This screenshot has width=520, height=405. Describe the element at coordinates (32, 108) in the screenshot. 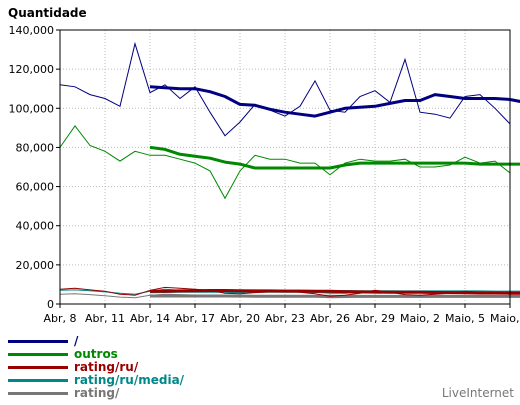

I see `y-tick-label: 100,000` at that location.